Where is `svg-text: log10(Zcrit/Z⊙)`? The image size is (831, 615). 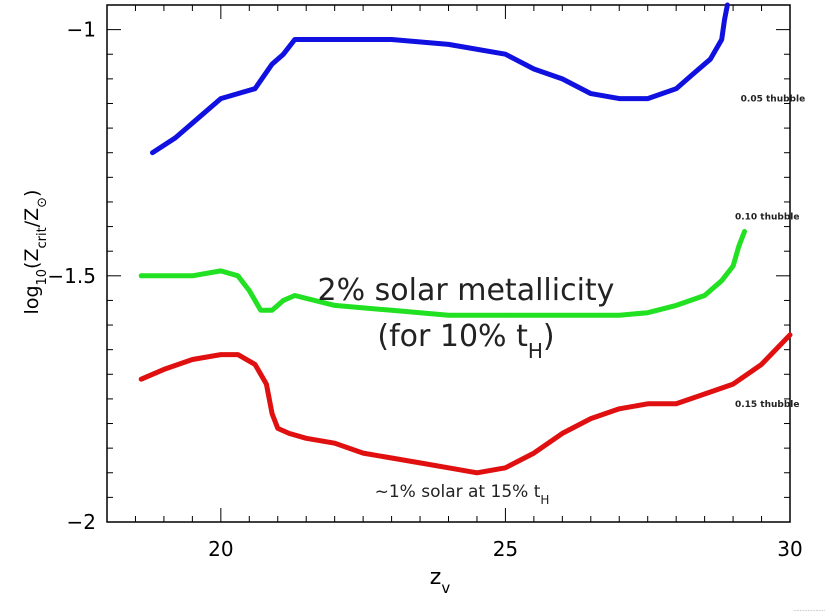
svg-text: log10(Zcrit/Z⊙) is located at coordinates (35, 252).